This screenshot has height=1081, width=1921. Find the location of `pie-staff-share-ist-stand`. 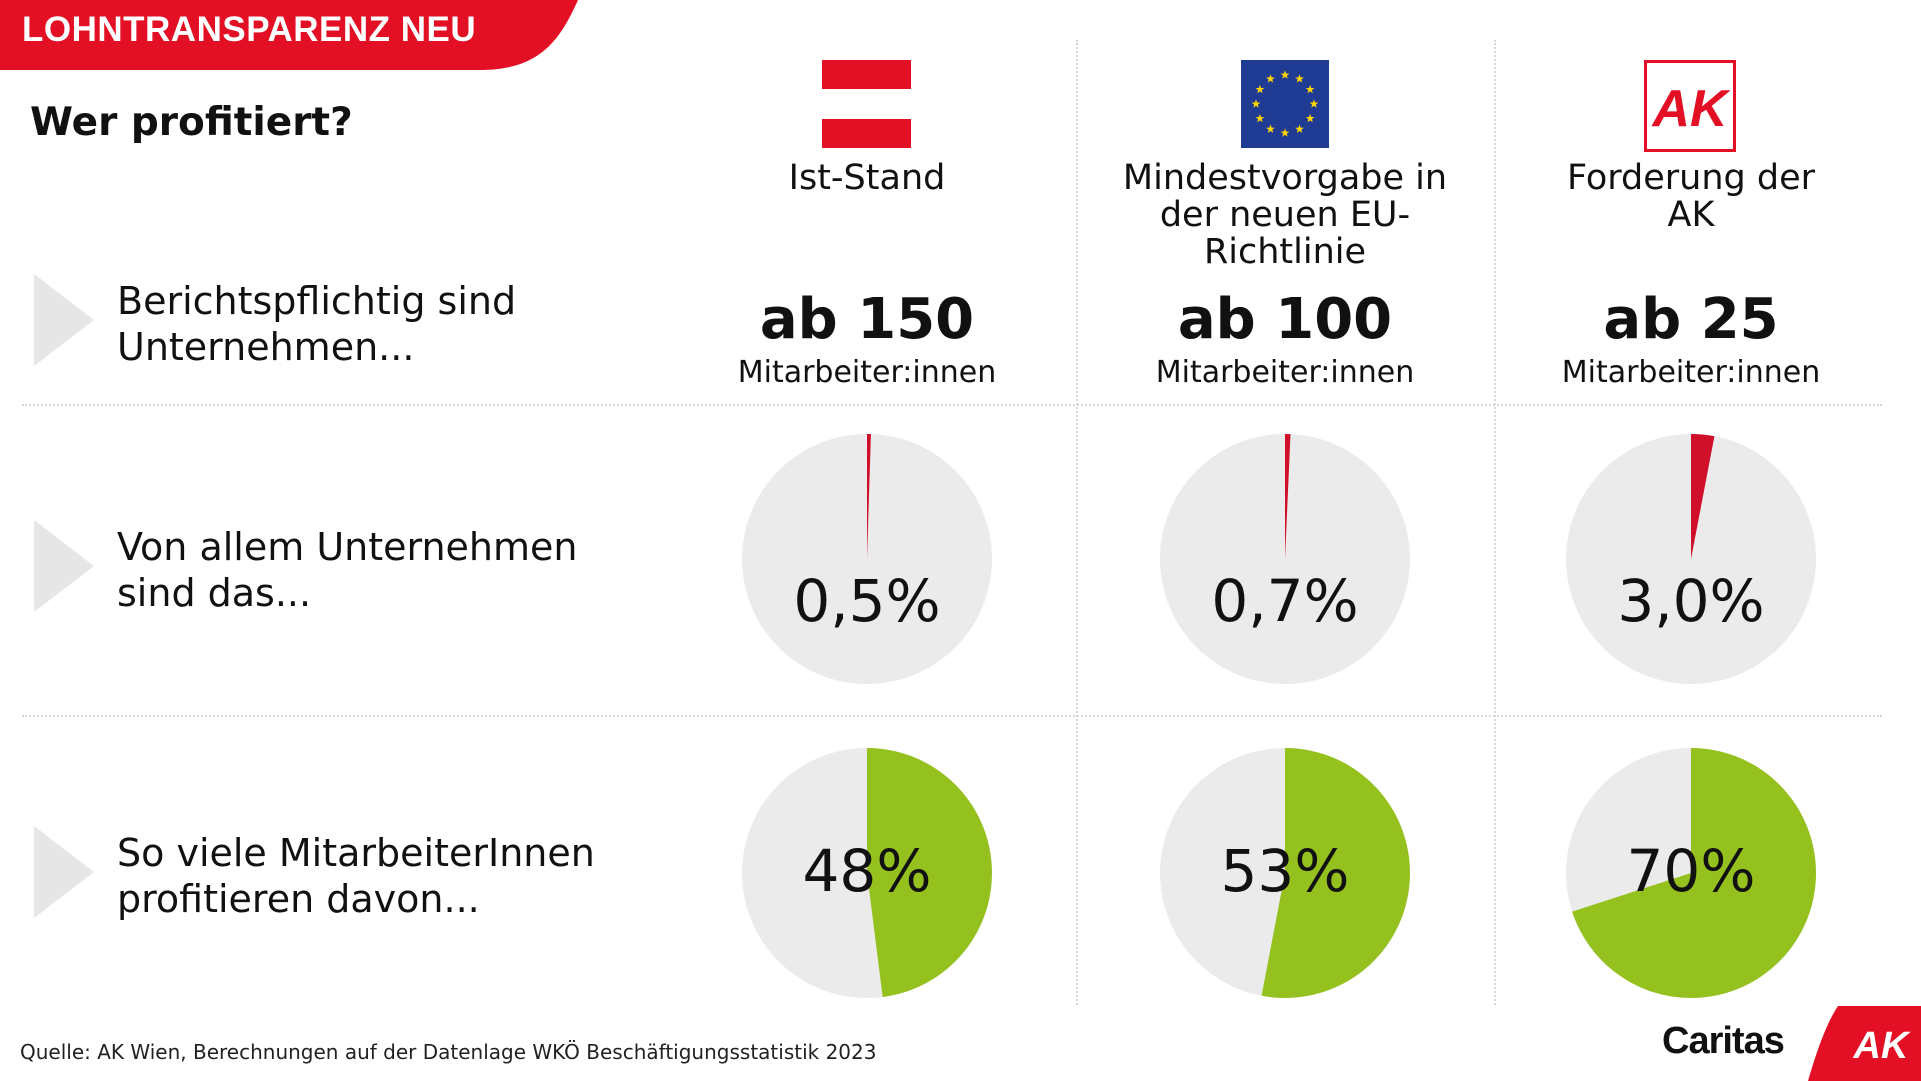

pie-staff-share-ist-stand is located at coordinates (867, 873).